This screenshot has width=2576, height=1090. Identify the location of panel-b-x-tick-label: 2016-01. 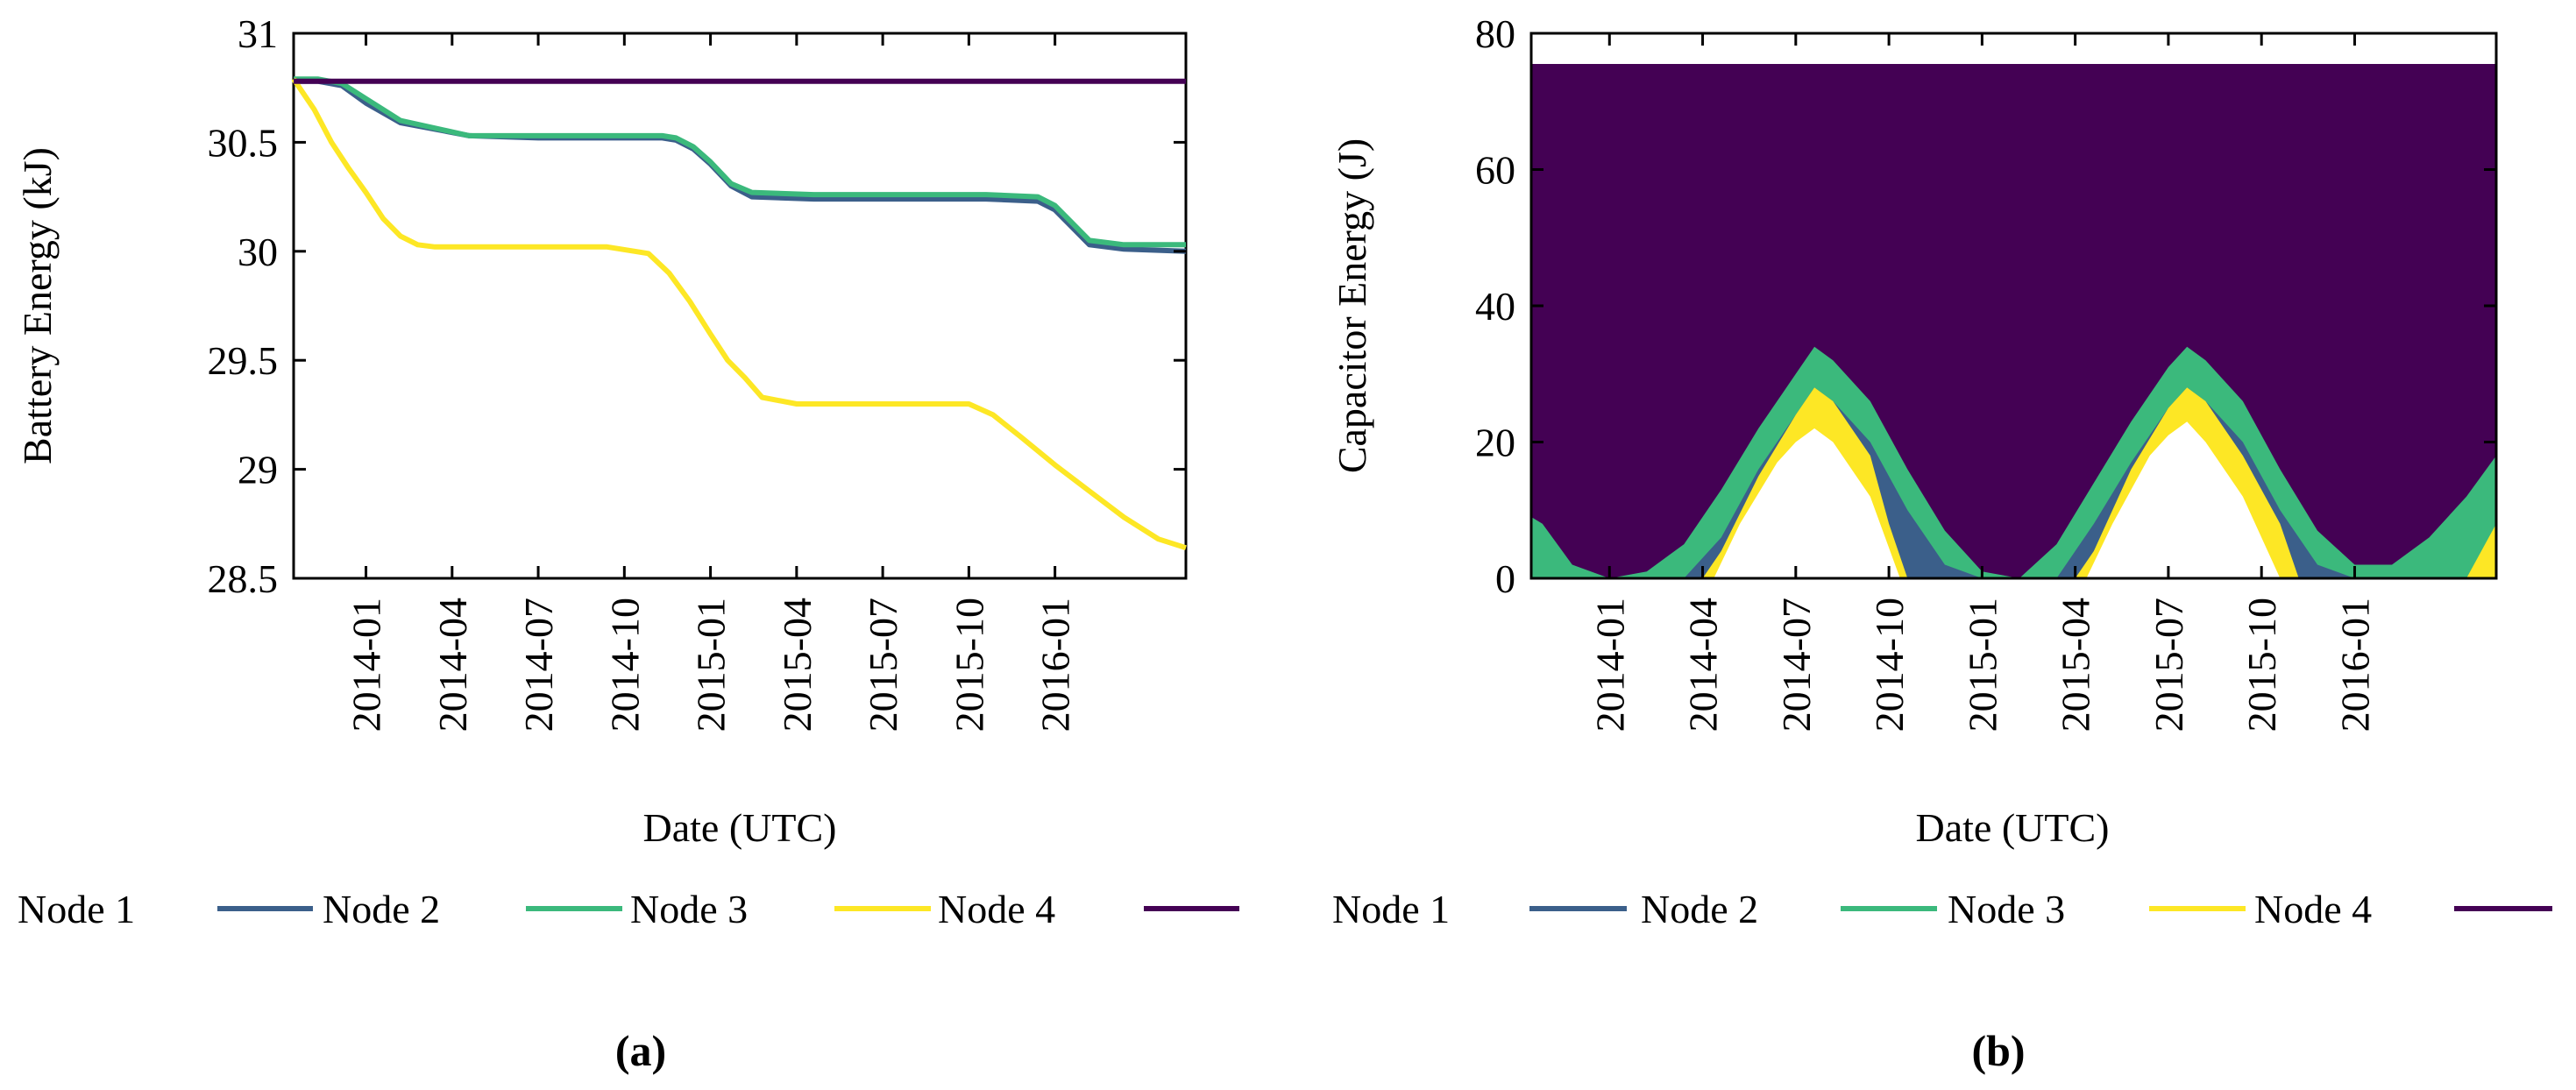
(2354, 665).